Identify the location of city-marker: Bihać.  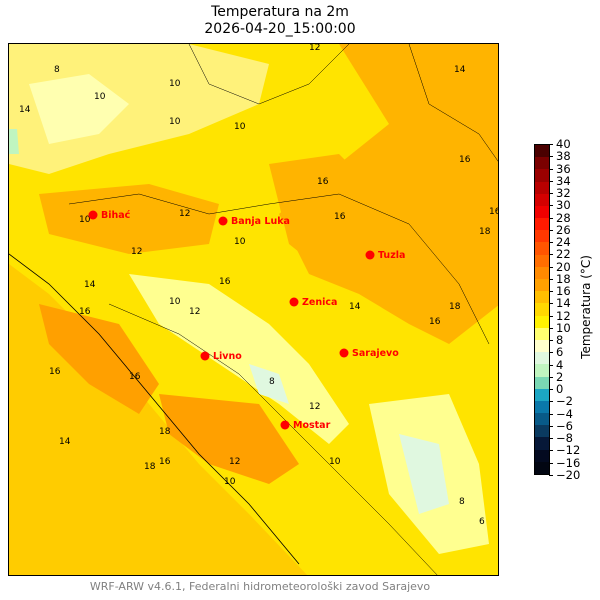
(109, 215).